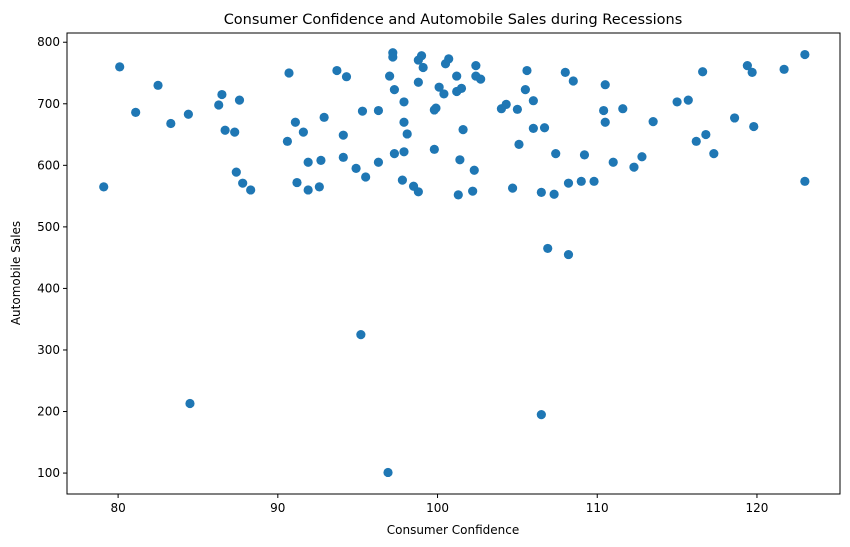 This screenshot has height=547, width=850. I want to click on y-tick-label: 700, so click(48, 104).